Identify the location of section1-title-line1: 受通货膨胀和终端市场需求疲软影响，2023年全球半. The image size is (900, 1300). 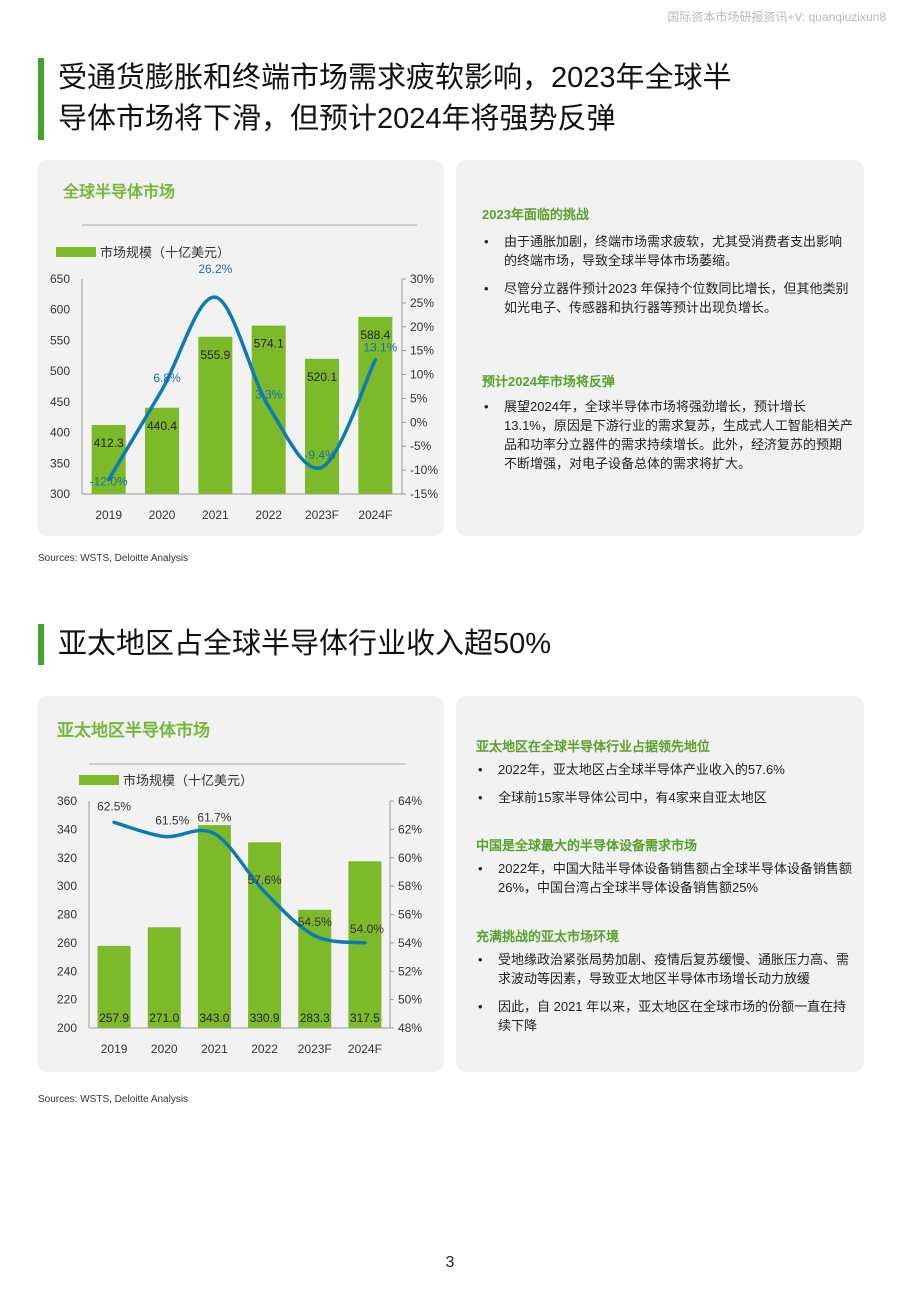
(395, 78).